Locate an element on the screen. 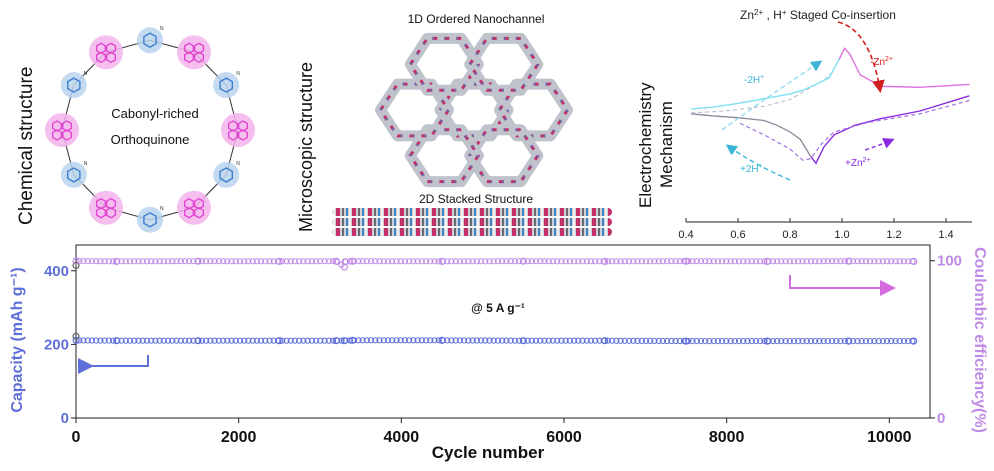 Image resolution: width=994 pixels, height=471 pixels. x-axis-ticks: 0 2000 4000 6000 8000 10000 is located at coordinates (492, 432).